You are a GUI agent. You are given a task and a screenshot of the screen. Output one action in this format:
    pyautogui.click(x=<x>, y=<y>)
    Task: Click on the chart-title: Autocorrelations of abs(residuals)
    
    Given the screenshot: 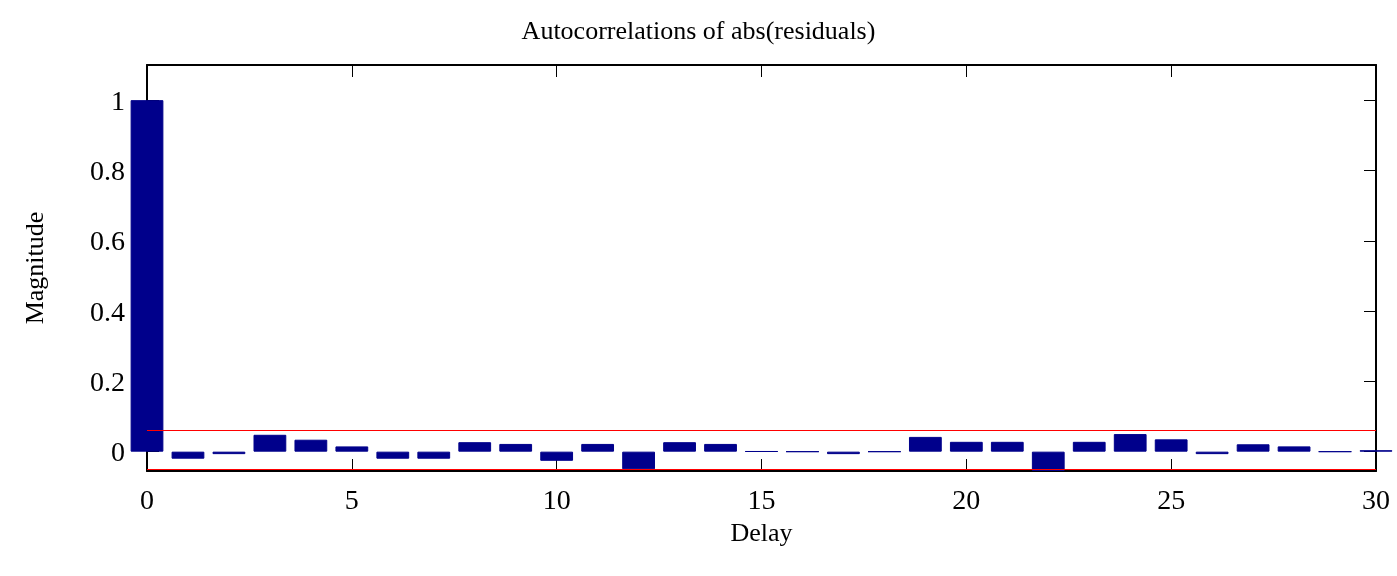 What is the action you would take?
    pyautogui.click(x=698, y=30)
    